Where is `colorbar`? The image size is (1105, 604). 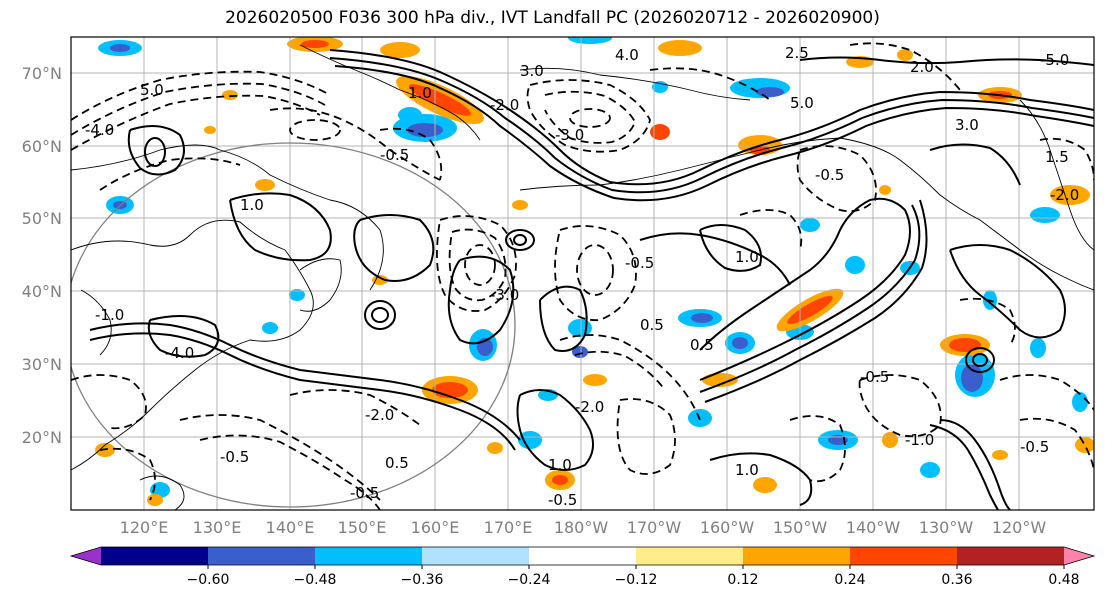 colorbar is located at coordinates (582, 556).